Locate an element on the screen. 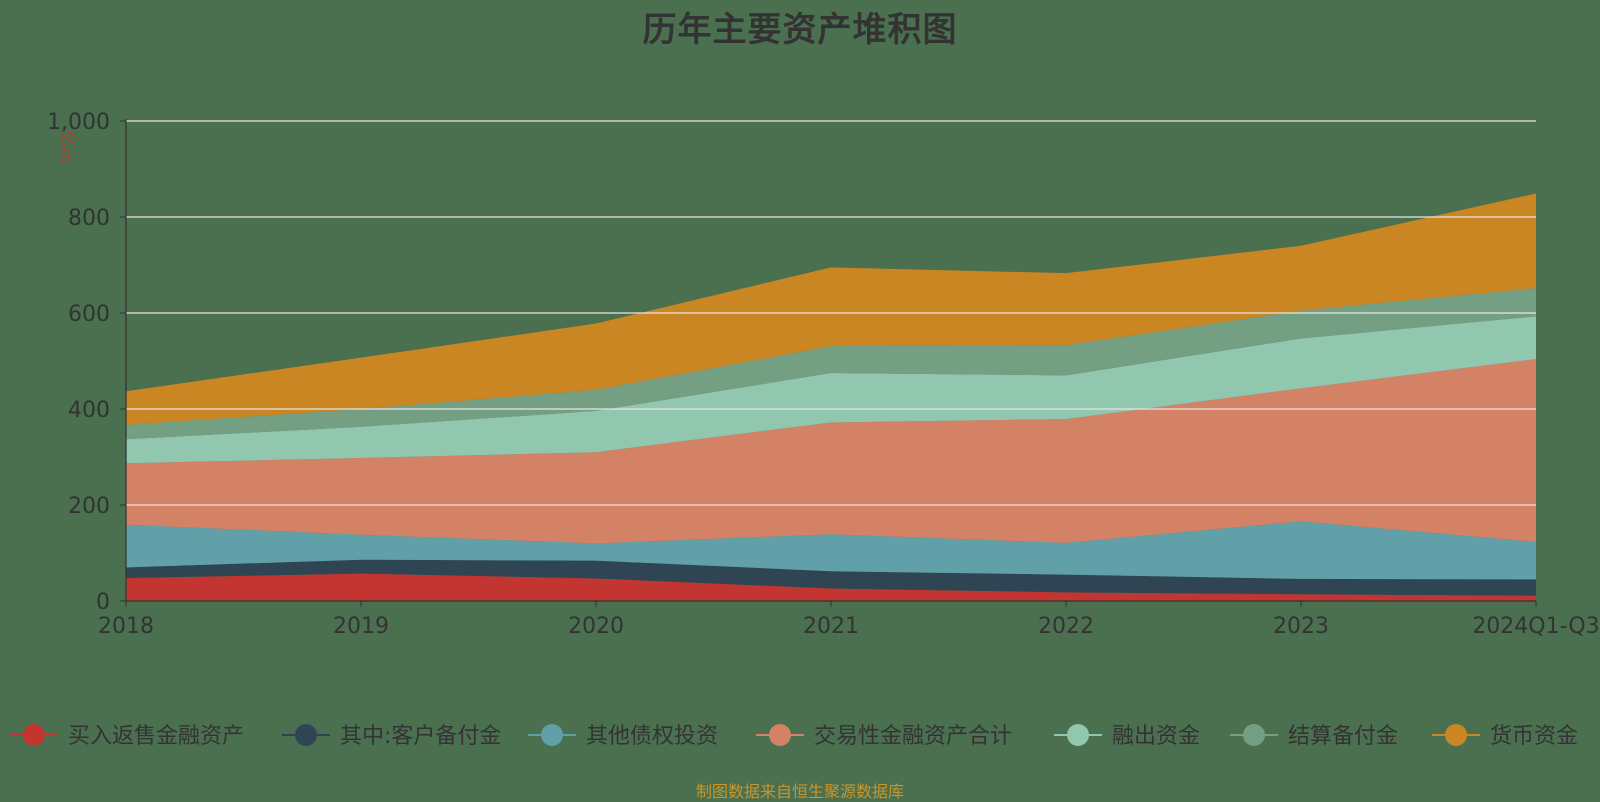 The height and width of the screenshot is (802, 1600). y-tick-label: 200 is located at coordinates (89, 506).